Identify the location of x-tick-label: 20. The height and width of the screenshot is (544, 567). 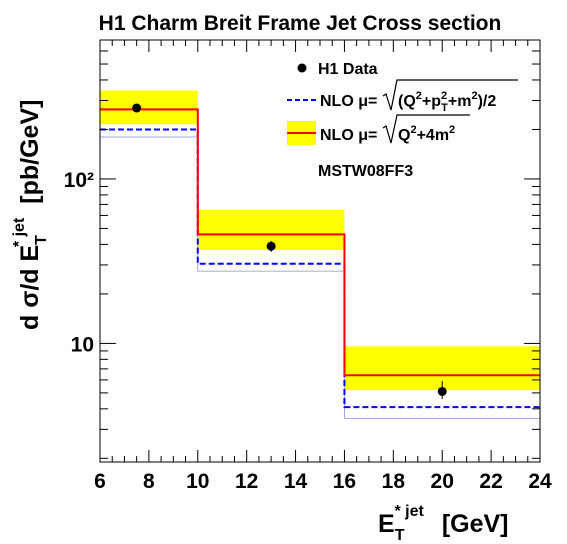
(442, 481).